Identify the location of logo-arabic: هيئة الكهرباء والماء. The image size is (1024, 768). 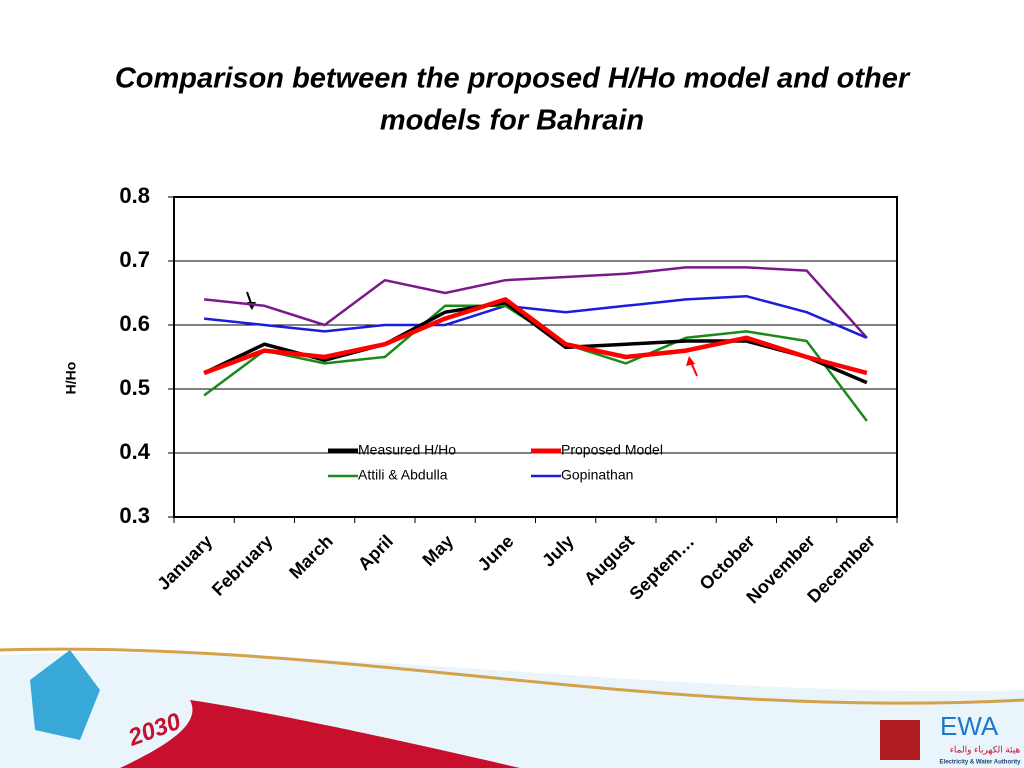
(985, 749).